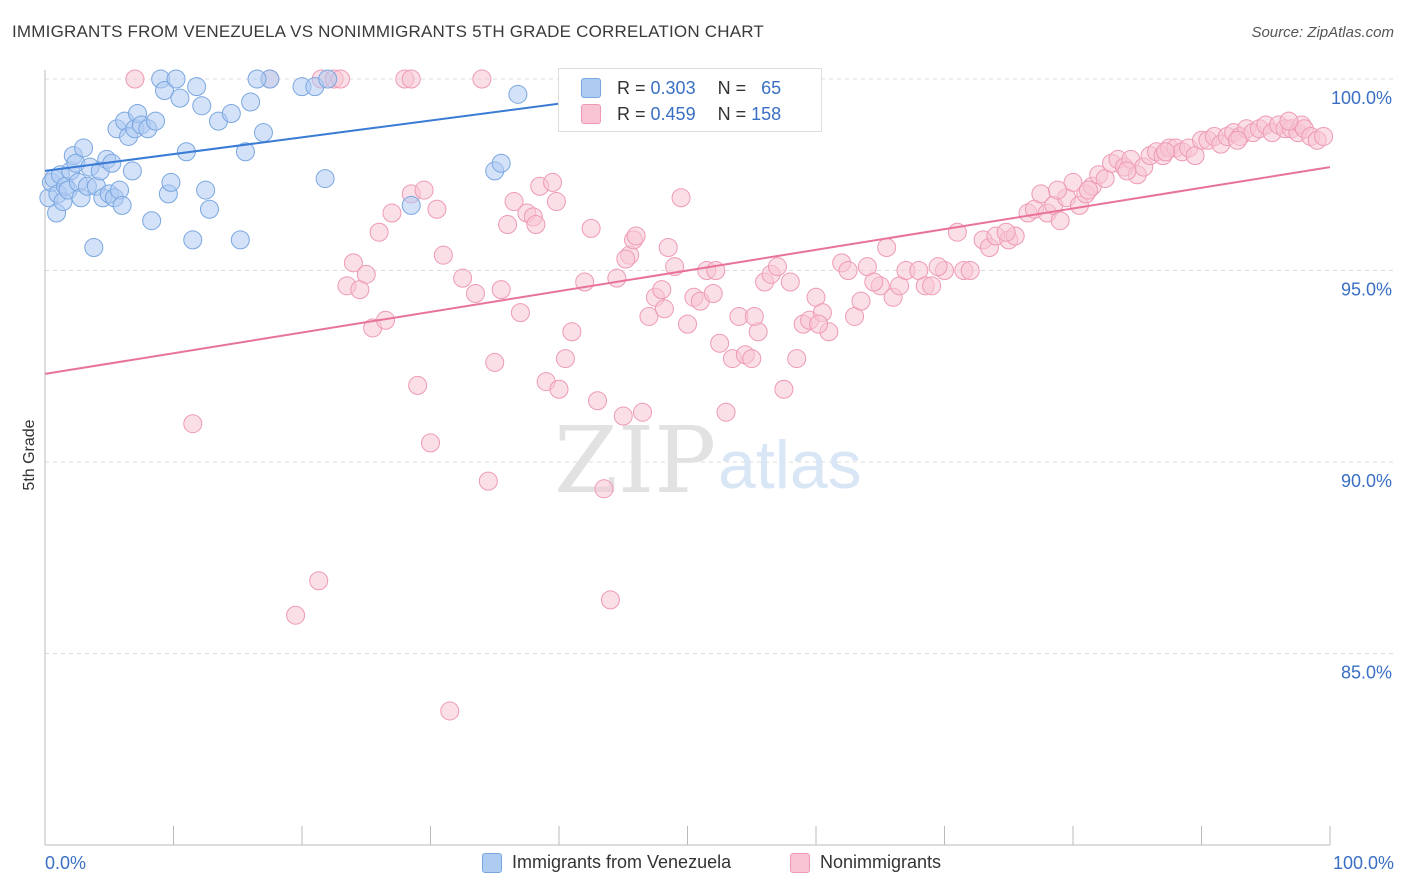 Image resolution: width=1406 pixels, height=892 pixels. I want to click on trend-line-venezuela, so click(308, 136).